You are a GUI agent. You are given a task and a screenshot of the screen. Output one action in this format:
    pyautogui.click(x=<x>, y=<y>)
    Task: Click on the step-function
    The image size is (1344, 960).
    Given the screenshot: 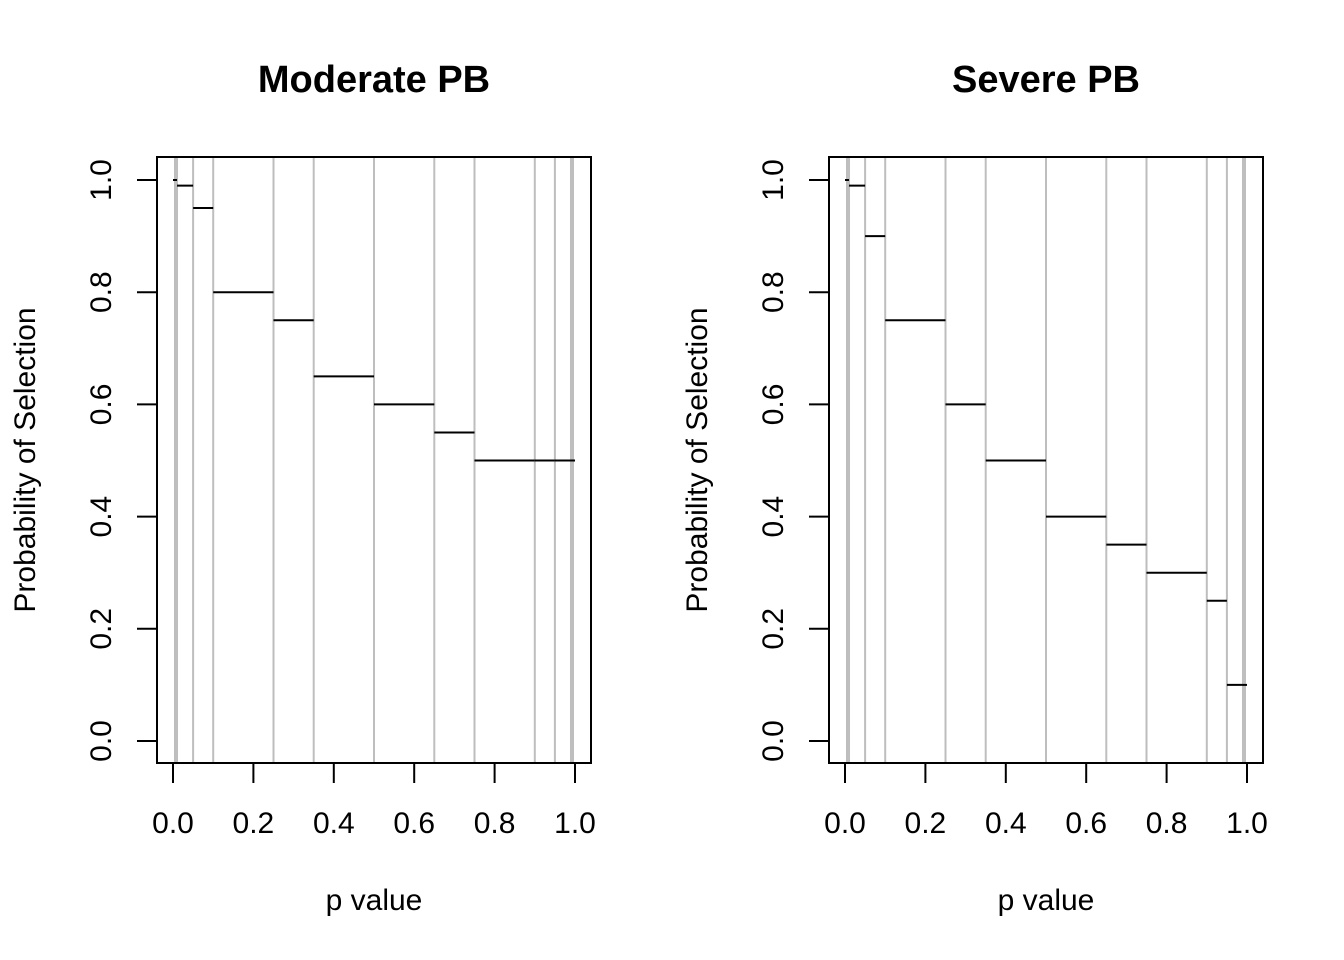 What is the action you would take?
    pyautogui.click(x=374, y=320)
    